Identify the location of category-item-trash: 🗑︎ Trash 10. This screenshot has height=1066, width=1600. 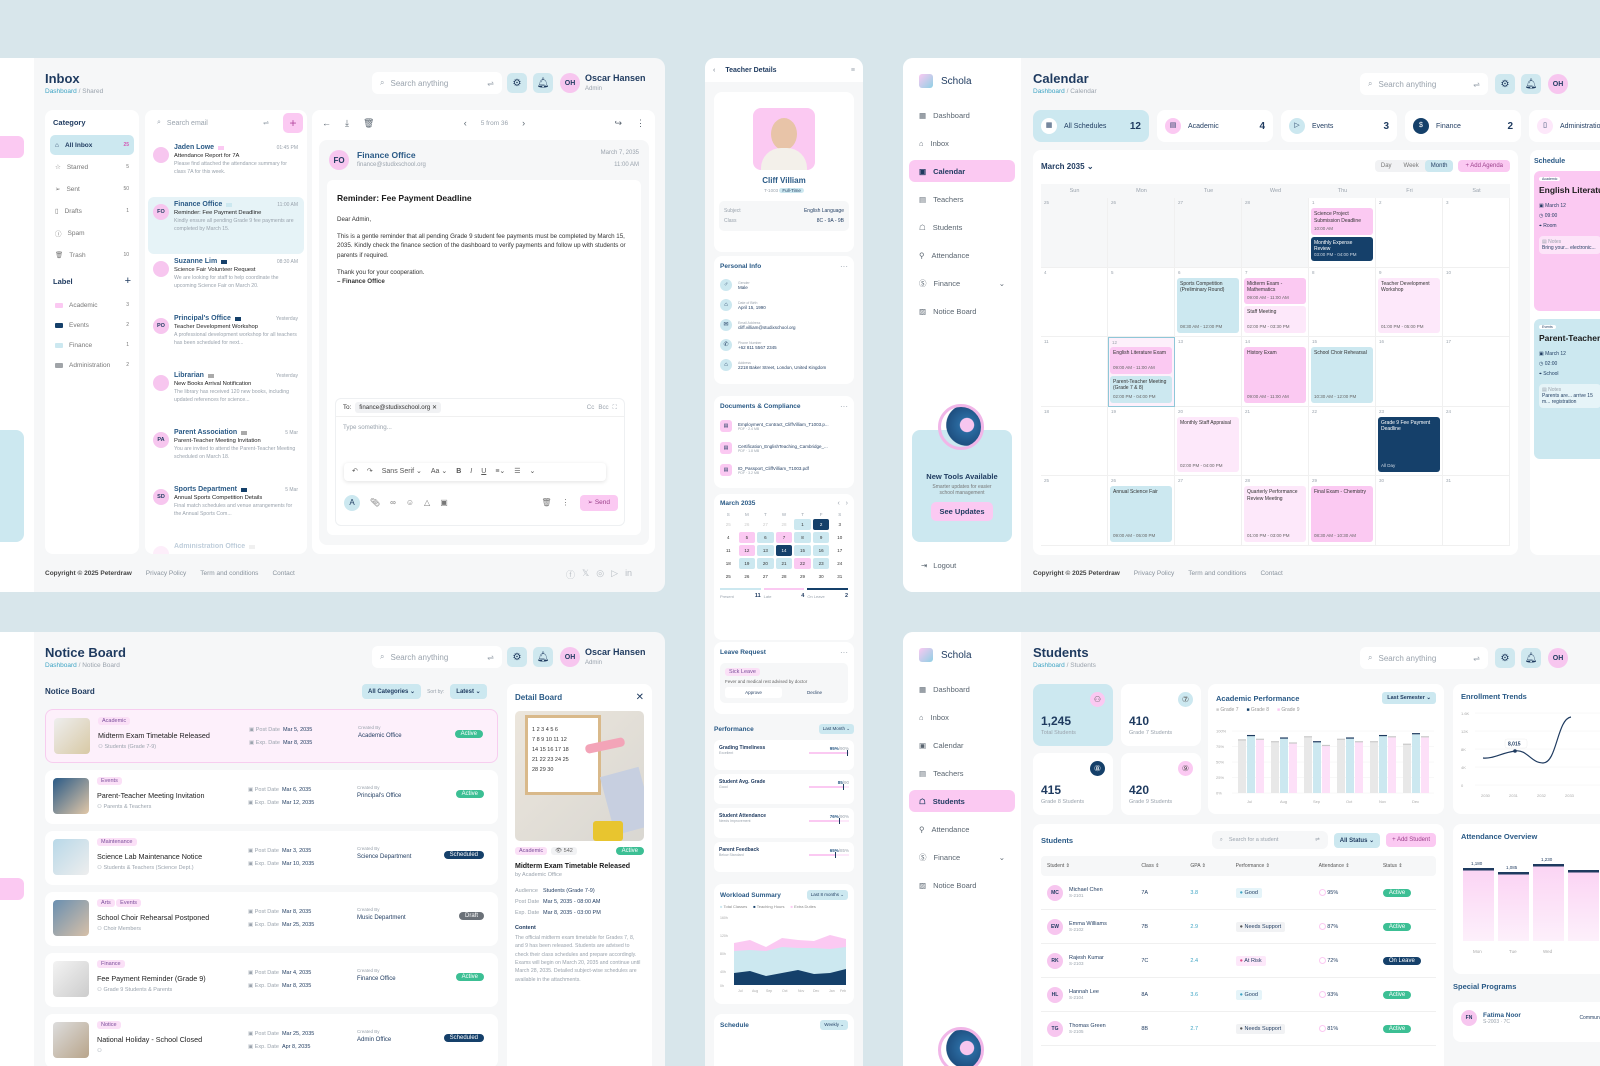
(92, 255).